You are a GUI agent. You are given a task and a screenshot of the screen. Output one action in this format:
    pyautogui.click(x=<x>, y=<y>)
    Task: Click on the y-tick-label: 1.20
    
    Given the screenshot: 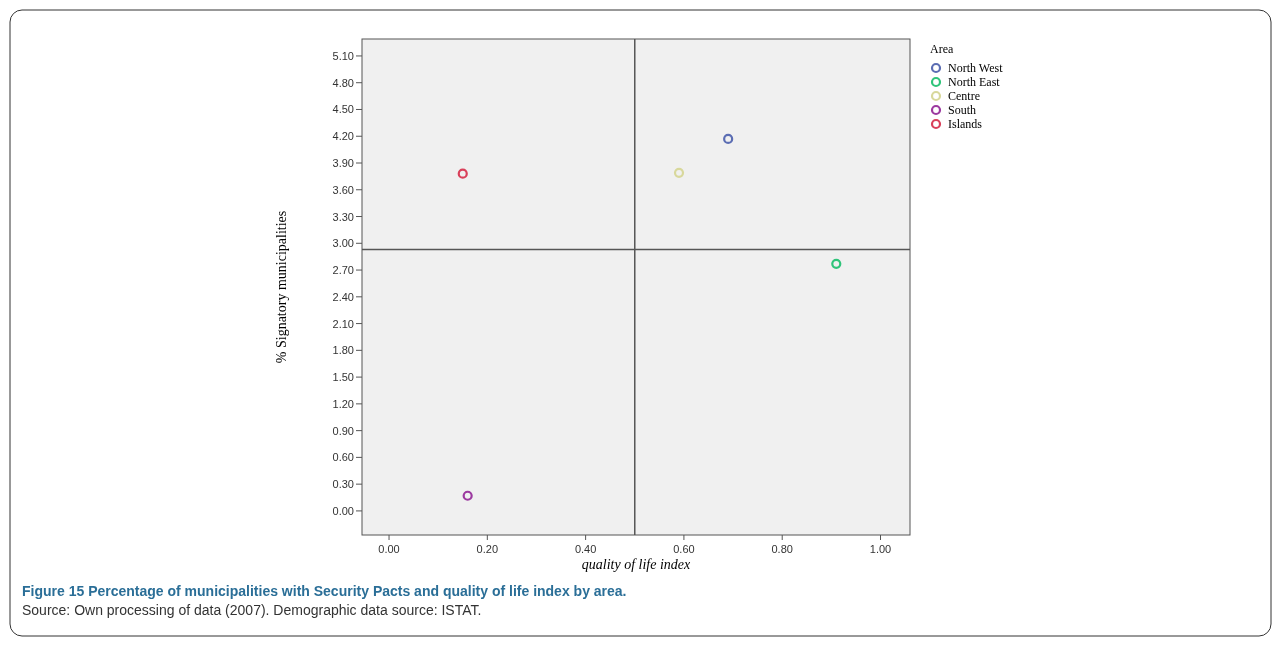 What is the action you would take?
    pyautogui.click(x=343, y=403)
    